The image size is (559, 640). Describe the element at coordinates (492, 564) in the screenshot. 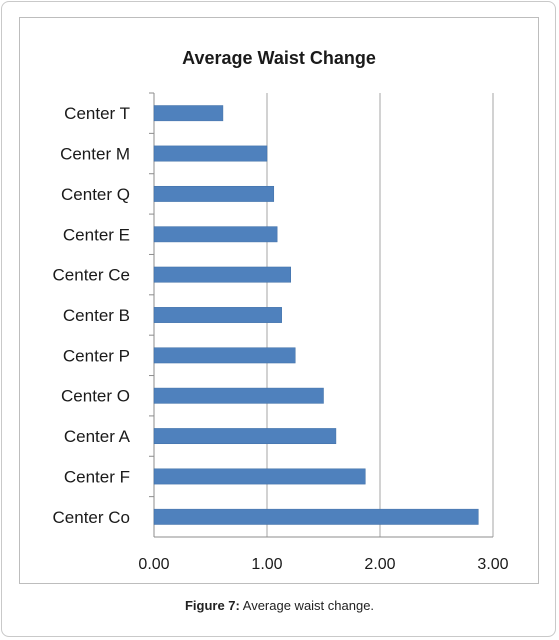

I see `x-tick-label: 3.00` at that location.